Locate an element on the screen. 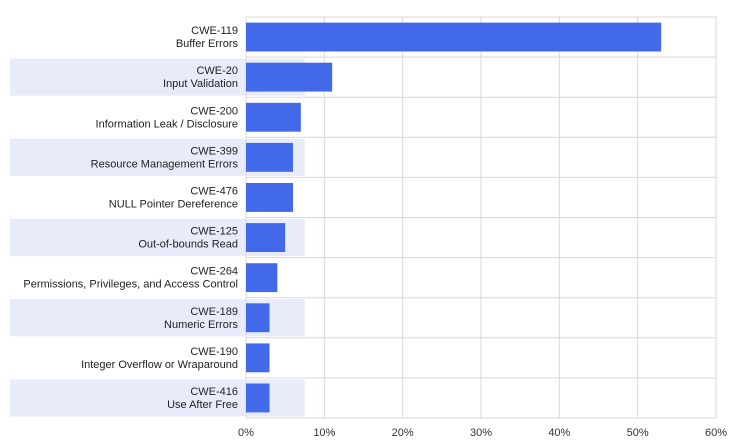 The height and width of the screenshot is (448, 749). category-code-label: CWE-399 is located at coordinates (214, 151).